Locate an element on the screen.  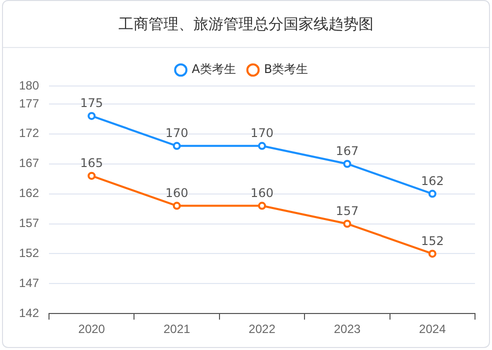
data-label: 157 is located at coordinates (347, 211).